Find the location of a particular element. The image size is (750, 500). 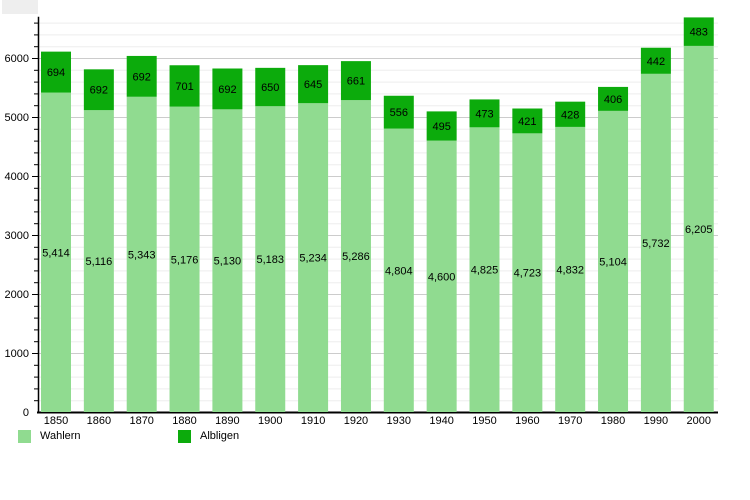

bar-1870-wahlern is located at coordinates (141, 254).